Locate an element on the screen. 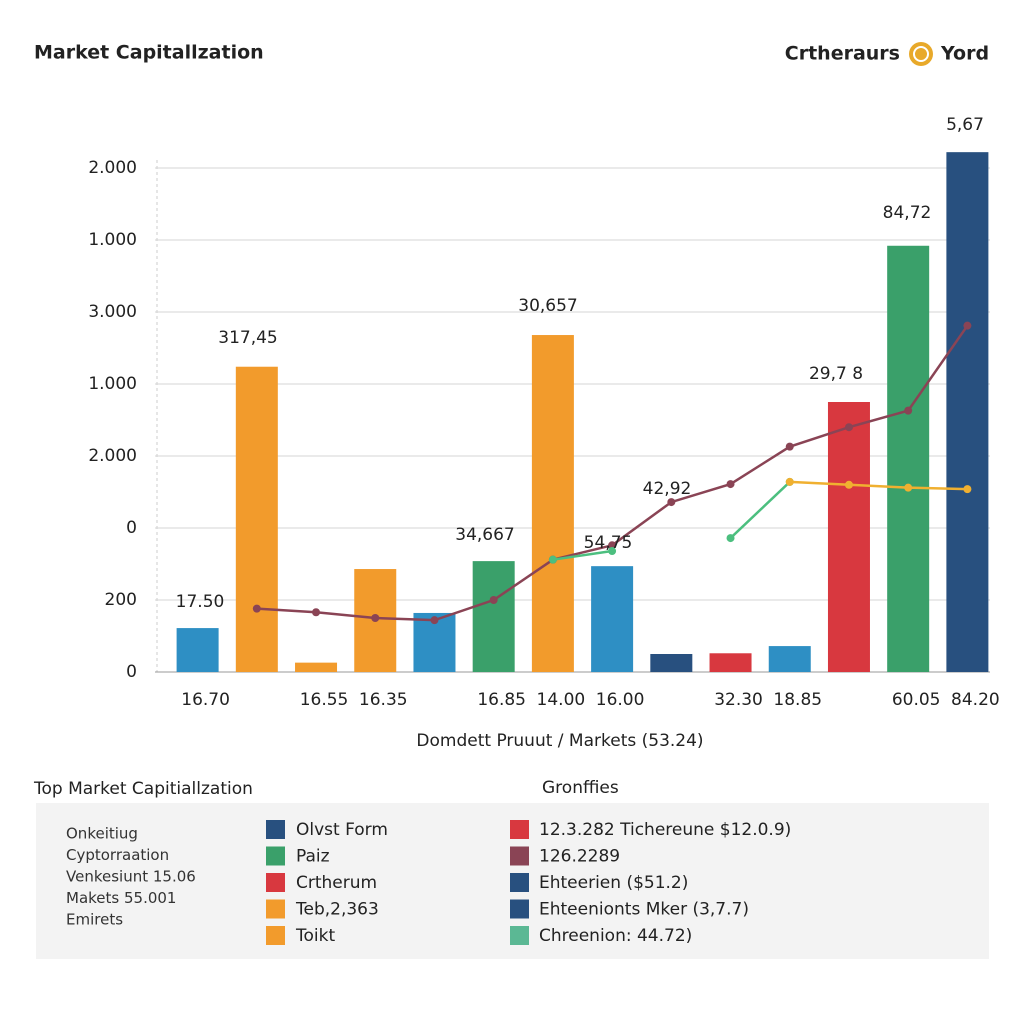  annotation: 17.50 is located at coordinates (200, 602).